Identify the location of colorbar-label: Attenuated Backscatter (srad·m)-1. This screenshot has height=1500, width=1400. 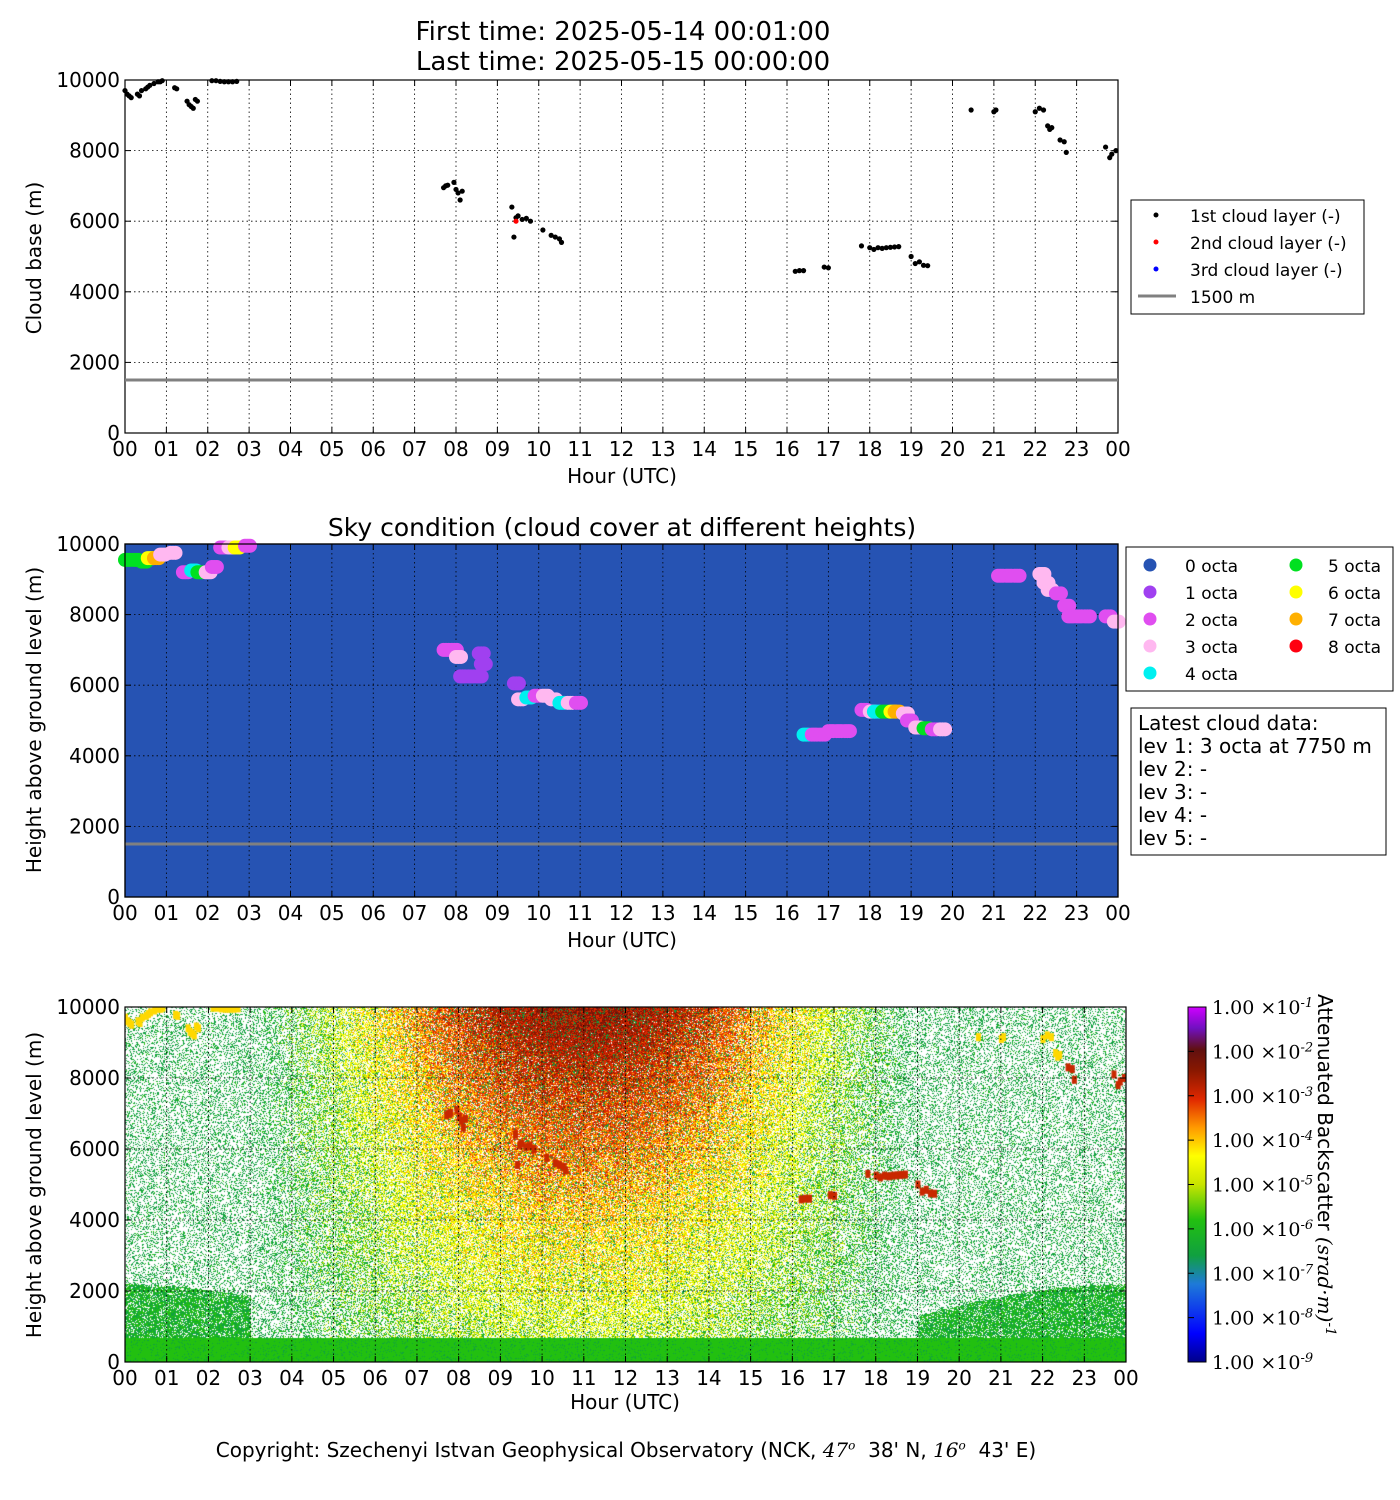
(1325, 1165).